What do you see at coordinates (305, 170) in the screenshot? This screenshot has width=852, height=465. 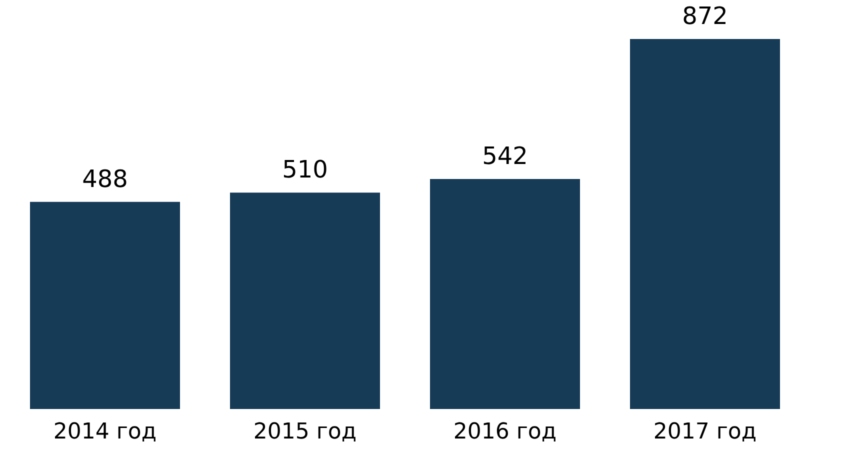 I see `data-label: 510` at bounding box center [305, 170].